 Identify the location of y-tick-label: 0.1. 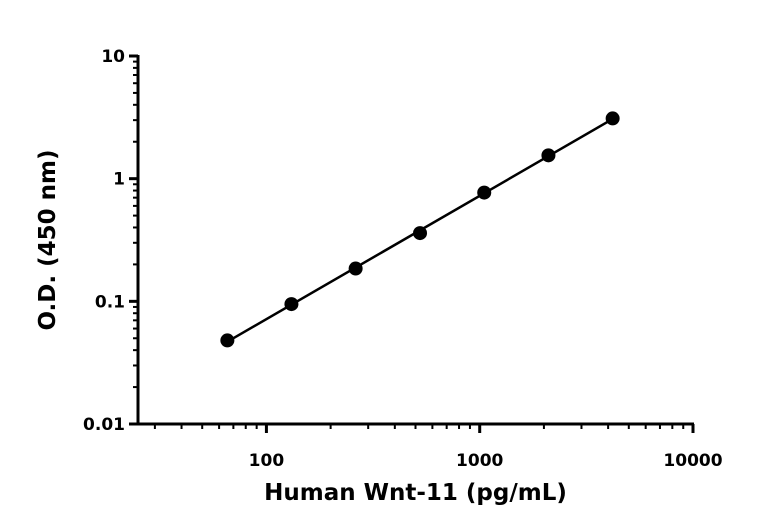
(110, 302).